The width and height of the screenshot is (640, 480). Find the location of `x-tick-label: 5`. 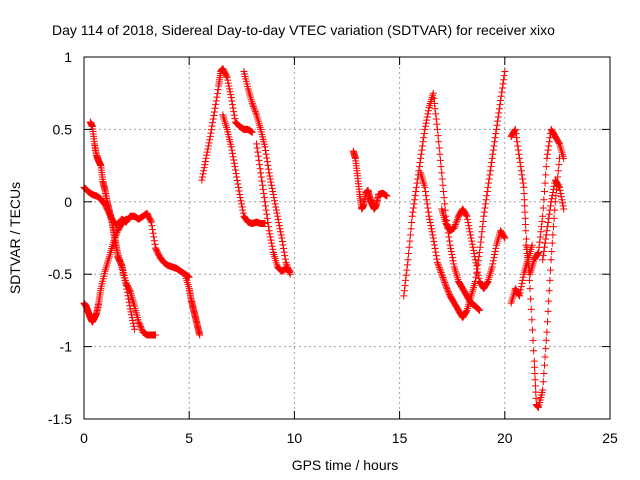

x-tick-label: 5 is located at coordinates (189, 438).